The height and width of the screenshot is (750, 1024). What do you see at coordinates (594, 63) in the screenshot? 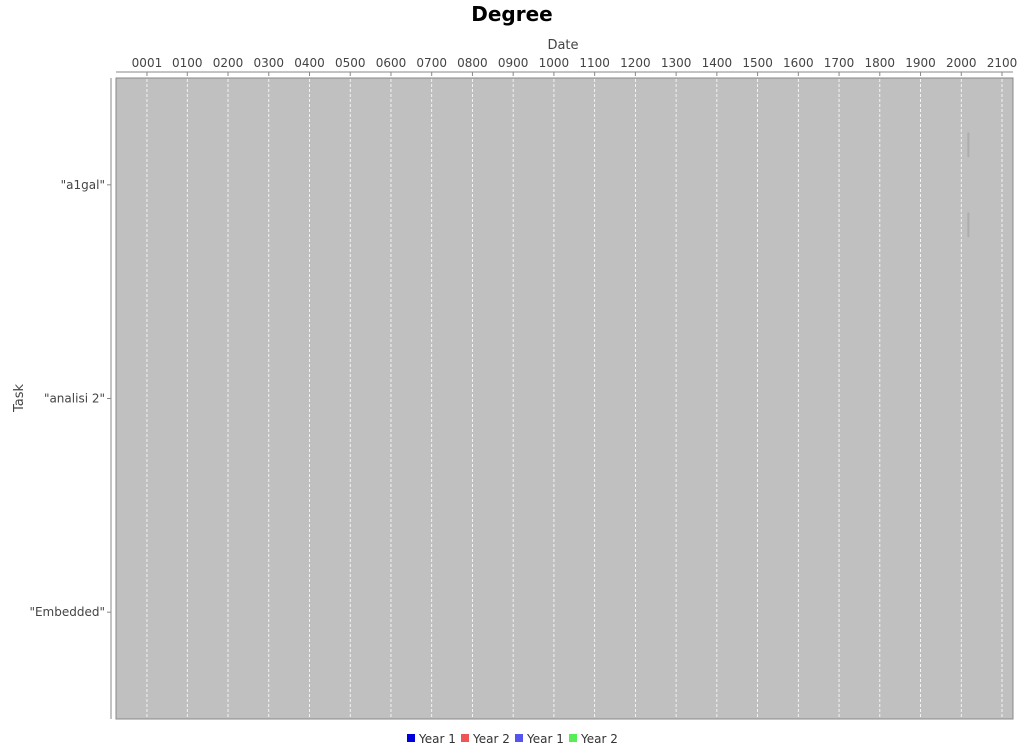
I see `x-tick-label: 1100` at bounding box center [594, 63].